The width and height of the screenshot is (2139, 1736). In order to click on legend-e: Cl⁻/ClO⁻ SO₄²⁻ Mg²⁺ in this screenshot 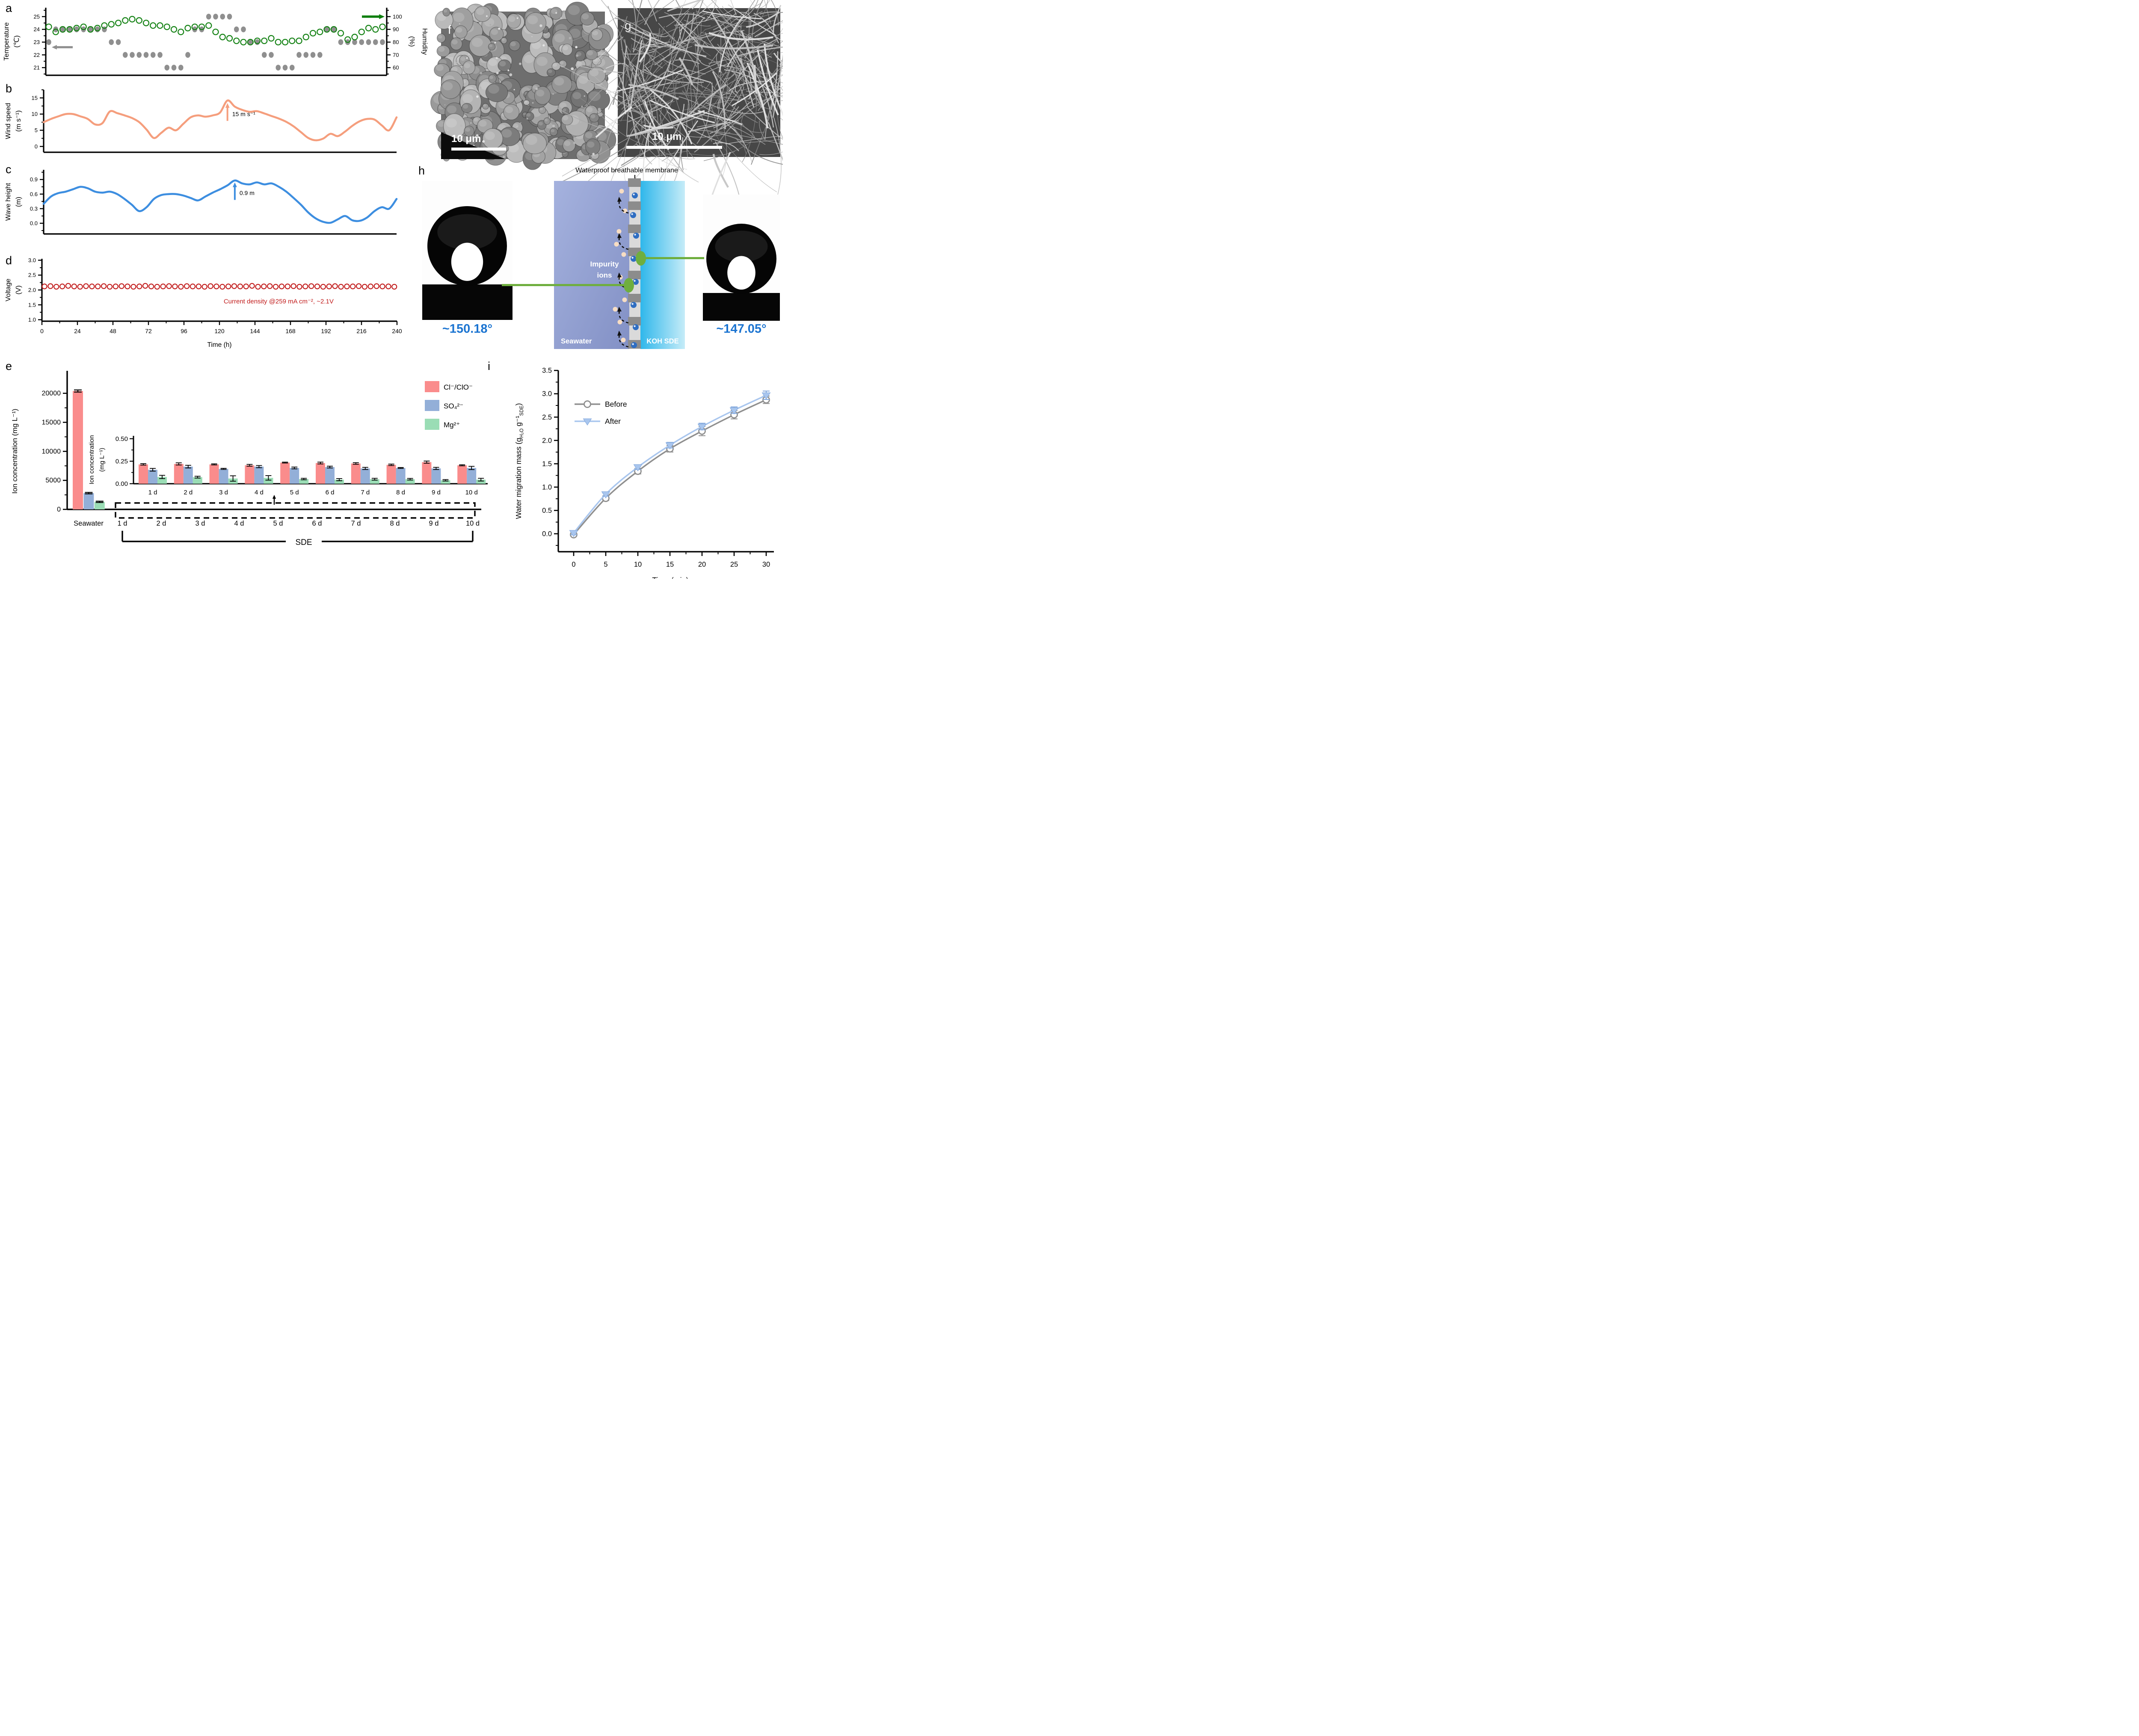, I will do `click(449, 406)`.